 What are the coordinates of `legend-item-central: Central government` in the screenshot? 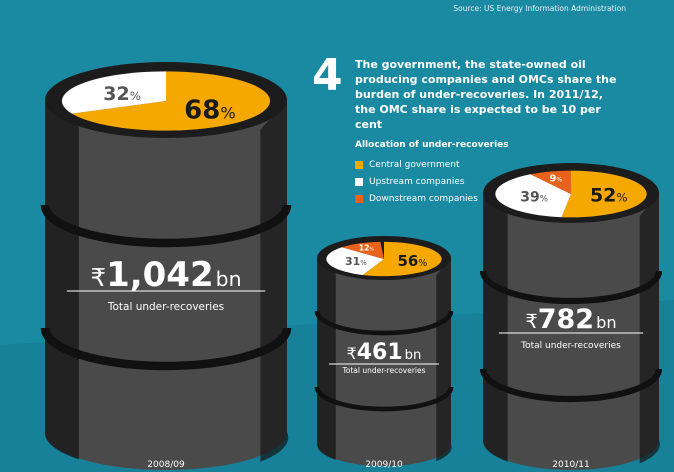 It's located at (416, 164).